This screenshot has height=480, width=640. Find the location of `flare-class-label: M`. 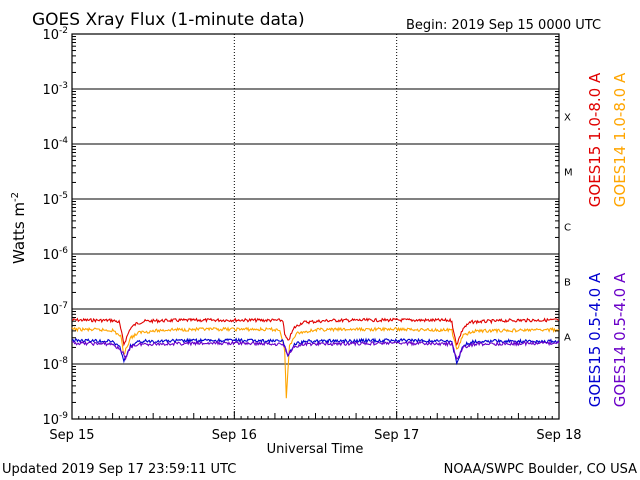

flare-class-label: M is located at coordinates (568, 173).